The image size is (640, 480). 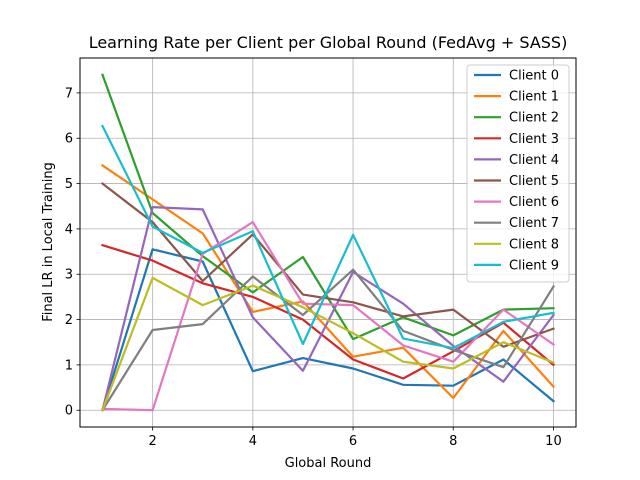 What do you see at coordinates (534, 160) in the screenshot?
I see `legend-label: Client 4` at bounding box center [534, 160].